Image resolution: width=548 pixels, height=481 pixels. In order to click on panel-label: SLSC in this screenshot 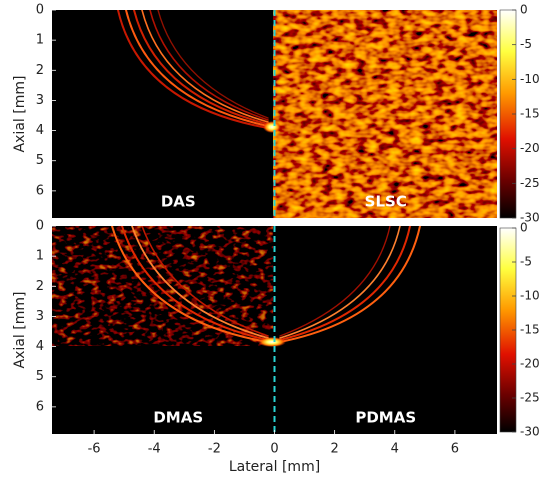, I will do `click(386, 202)`.